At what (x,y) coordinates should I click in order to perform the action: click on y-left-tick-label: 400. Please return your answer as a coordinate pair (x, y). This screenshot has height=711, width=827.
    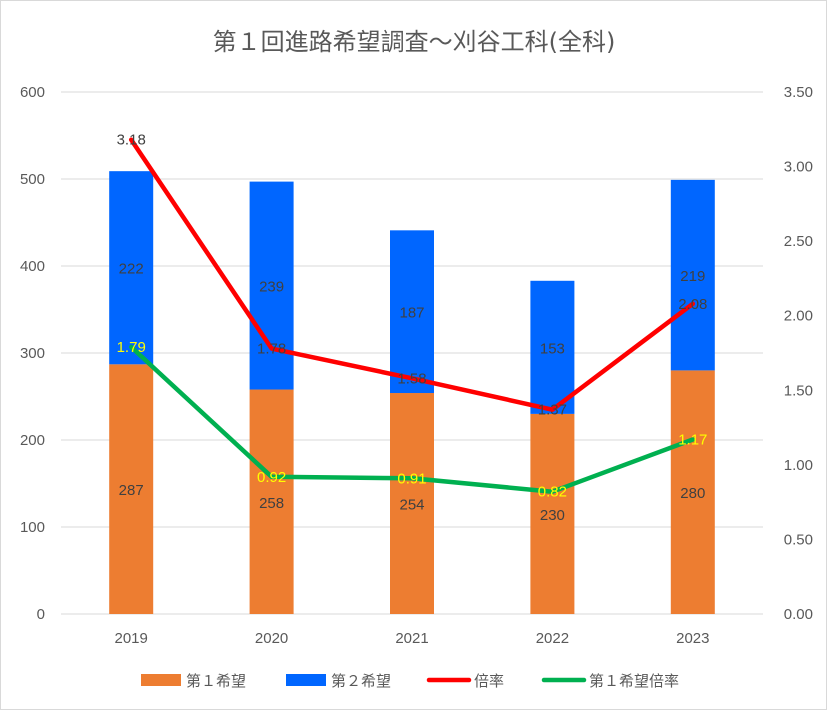
    Looking at the image, I should click on (32, 266).